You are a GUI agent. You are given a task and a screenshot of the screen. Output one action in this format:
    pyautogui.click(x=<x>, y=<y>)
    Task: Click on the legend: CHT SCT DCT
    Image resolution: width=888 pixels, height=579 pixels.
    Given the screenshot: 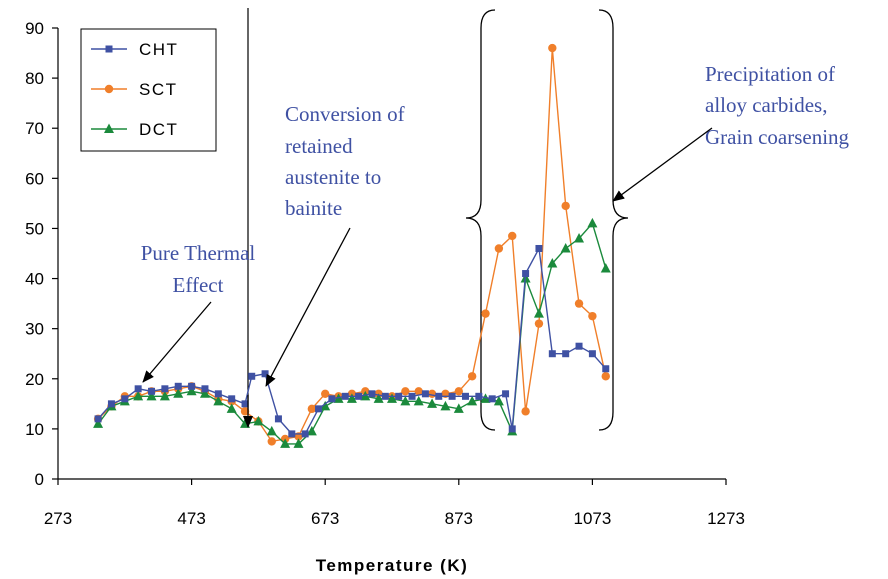 What is the action you would take?
    pyautogui.click(x=148, y=90)
    